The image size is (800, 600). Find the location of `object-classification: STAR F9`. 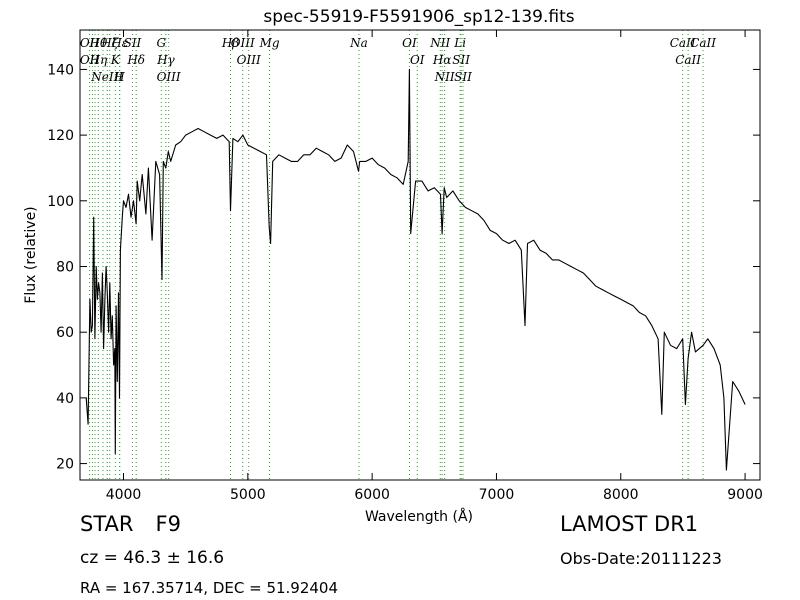

object-classification: STAR F9 is located at coordinates (130, 524).